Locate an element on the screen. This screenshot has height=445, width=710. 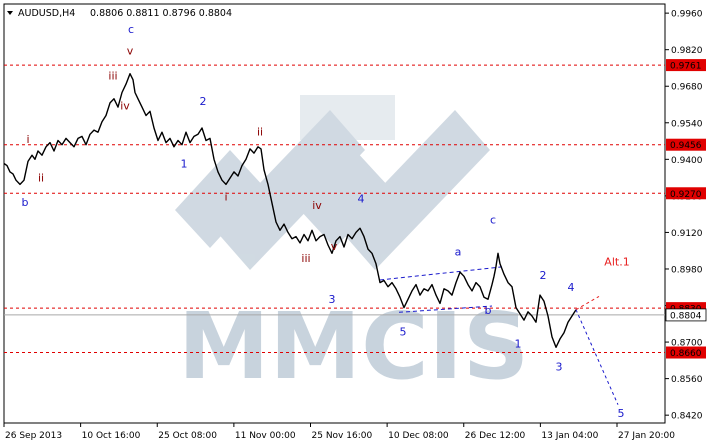
level-tag-1-bg is located at coordinates (686, 144).